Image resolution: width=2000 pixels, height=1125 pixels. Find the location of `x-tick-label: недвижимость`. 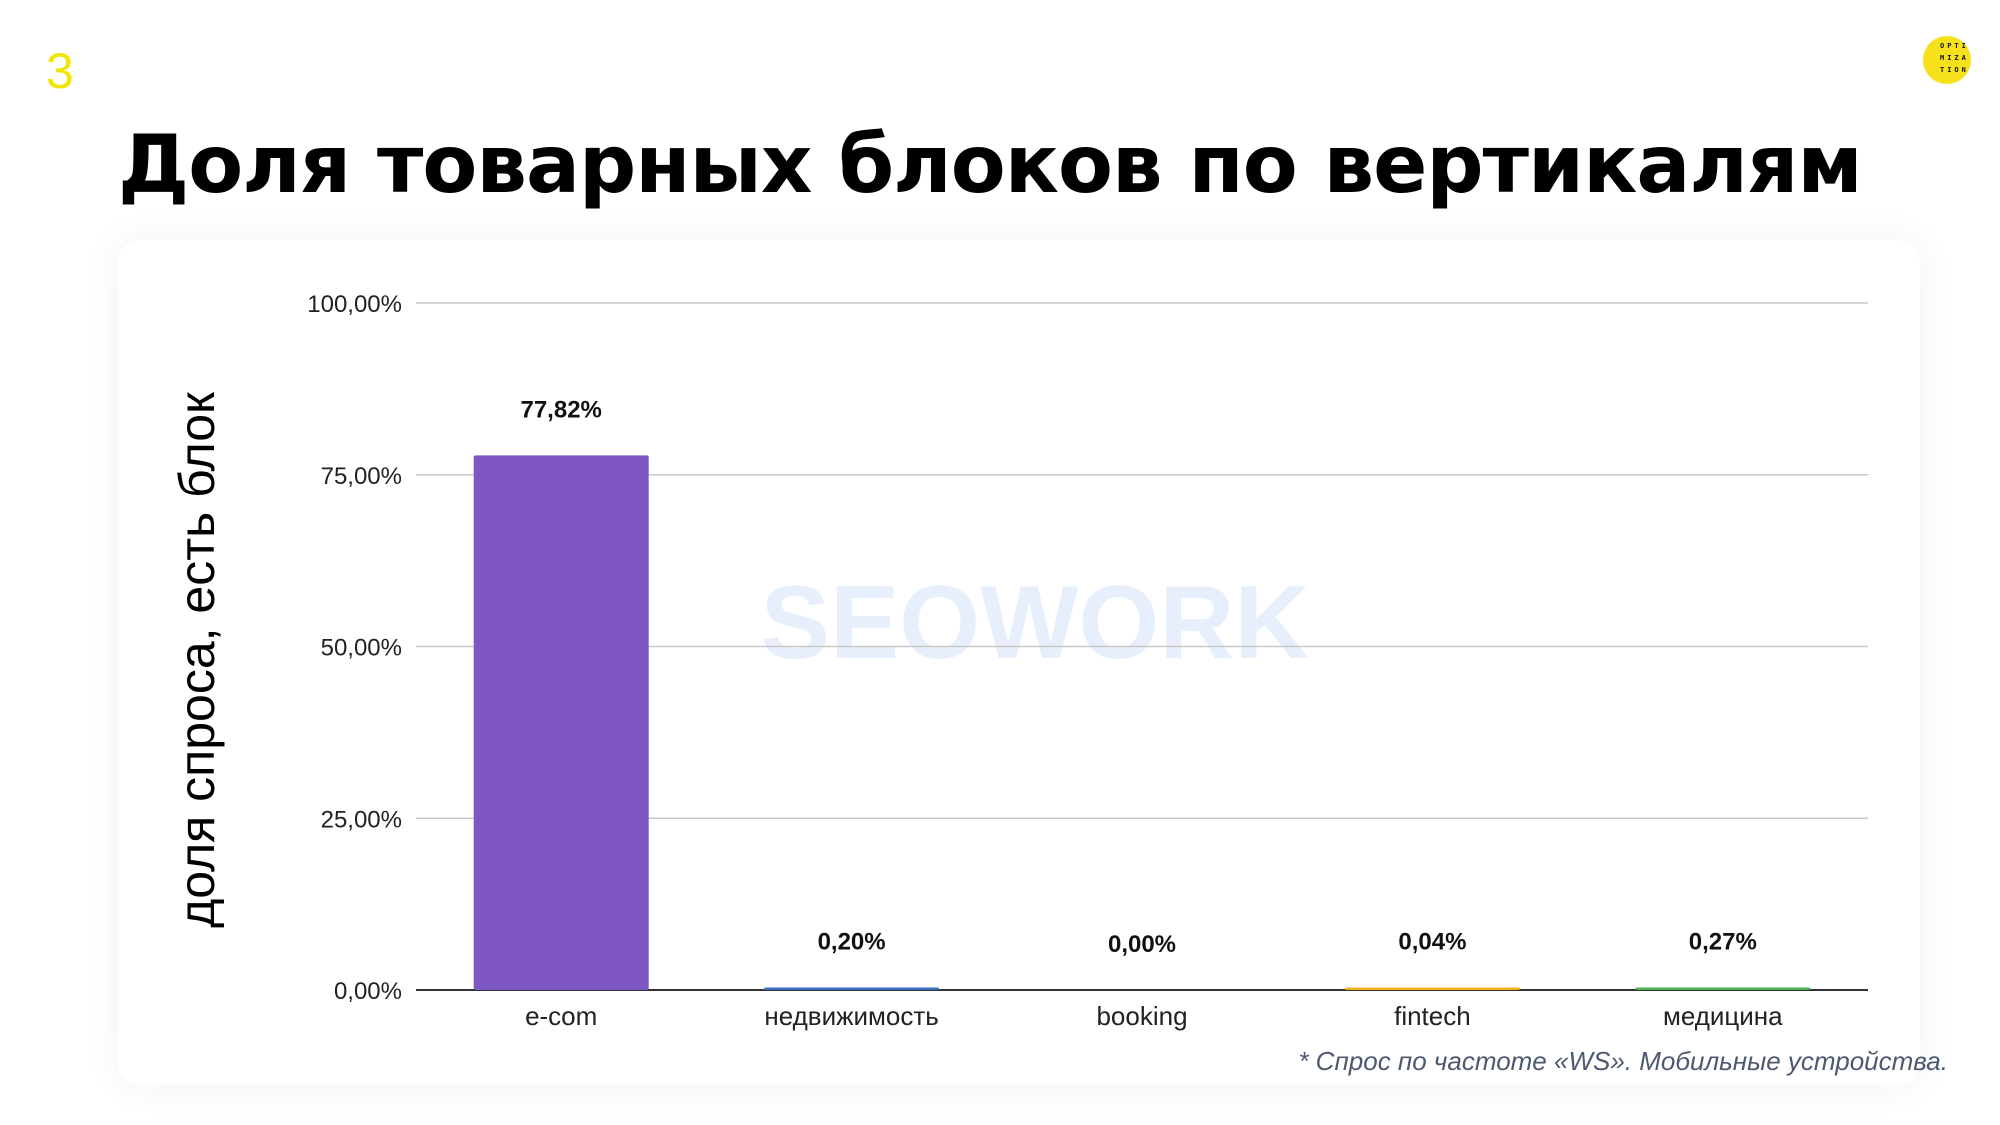

x-tick-label: недвижимость is located at coordinates (851, 1016).